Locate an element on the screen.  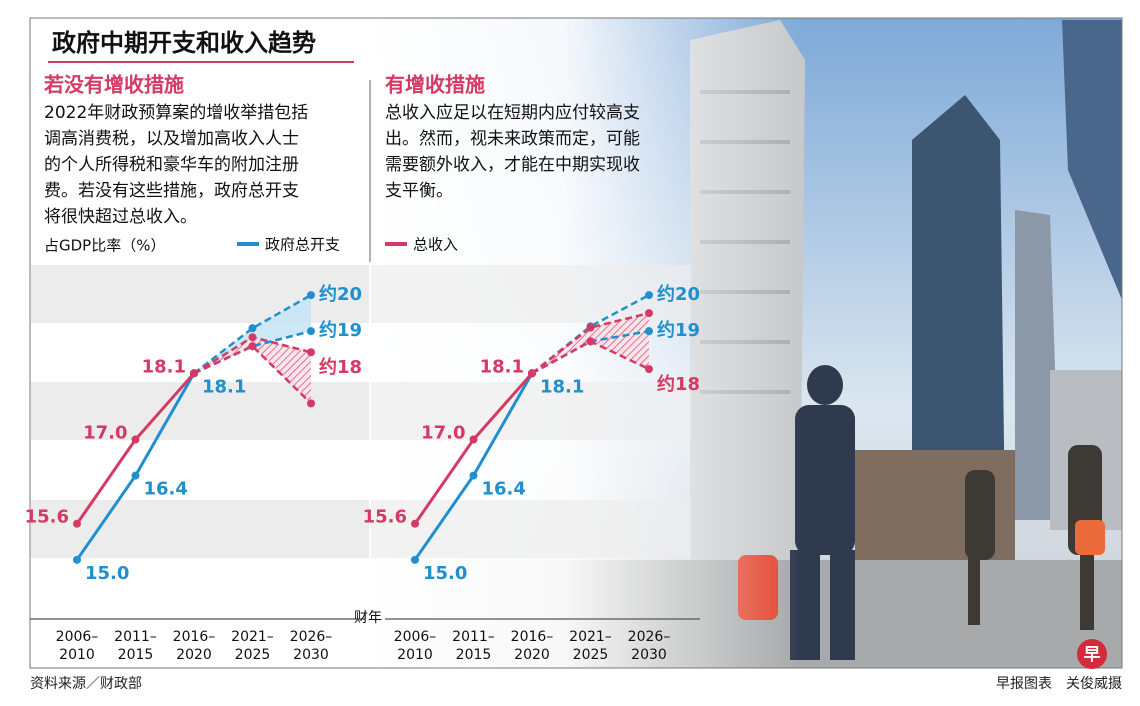
source: 资料来源／财政部 is located at coordinates (86, 684).